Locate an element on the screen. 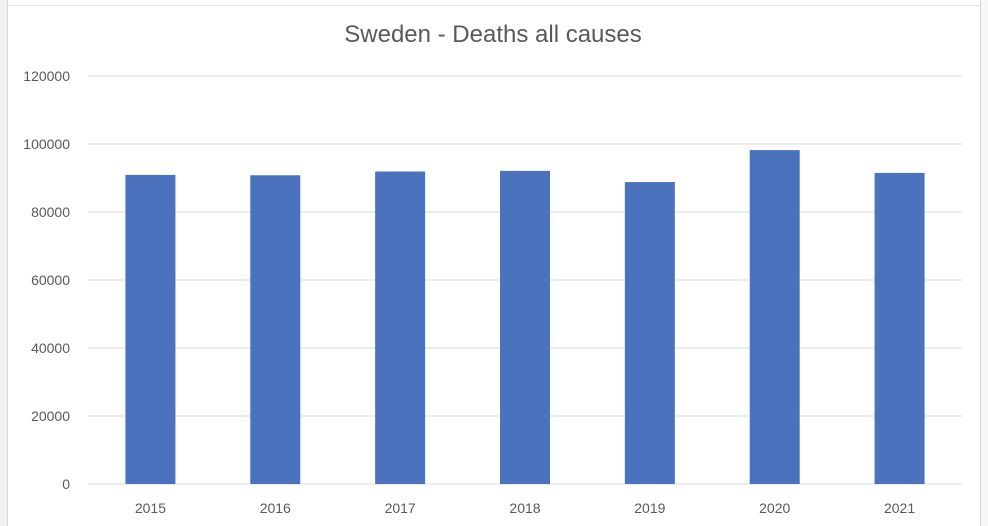  bar-2017 is located at coordinates (400, 328).